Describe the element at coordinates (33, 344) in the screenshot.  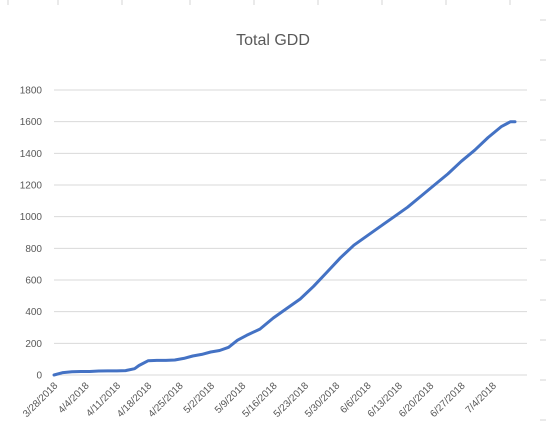
I see `y-tick-label: 200` at that location.